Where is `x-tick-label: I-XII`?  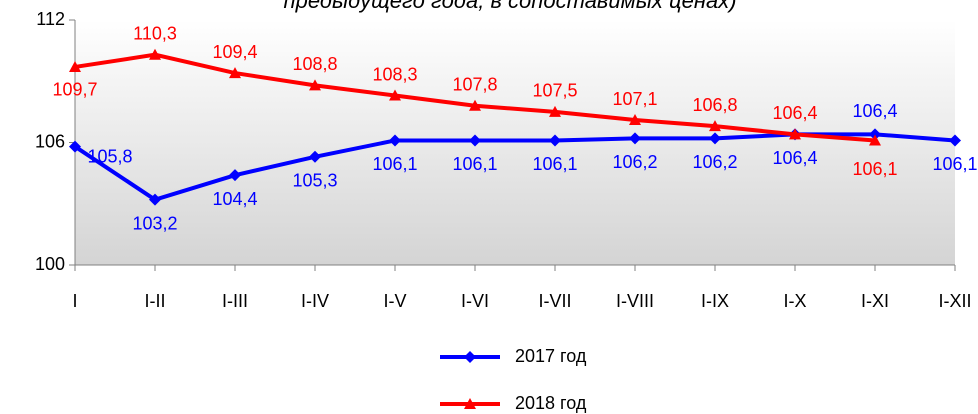
x-tick-label: I-XII is located at coordinates (954, 301).